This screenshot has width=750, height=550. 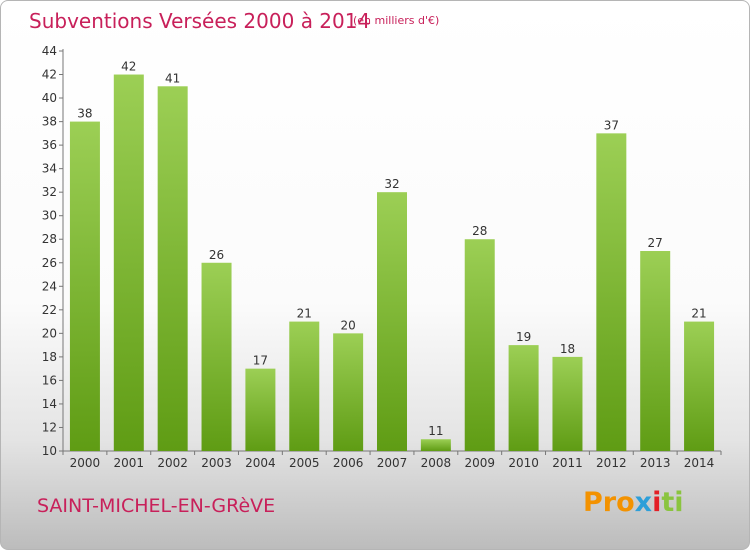 What do you see at coordinates (49, 192) in the screenshot?
I see `y-tick-label: 32` at bounding box center [49, 192].